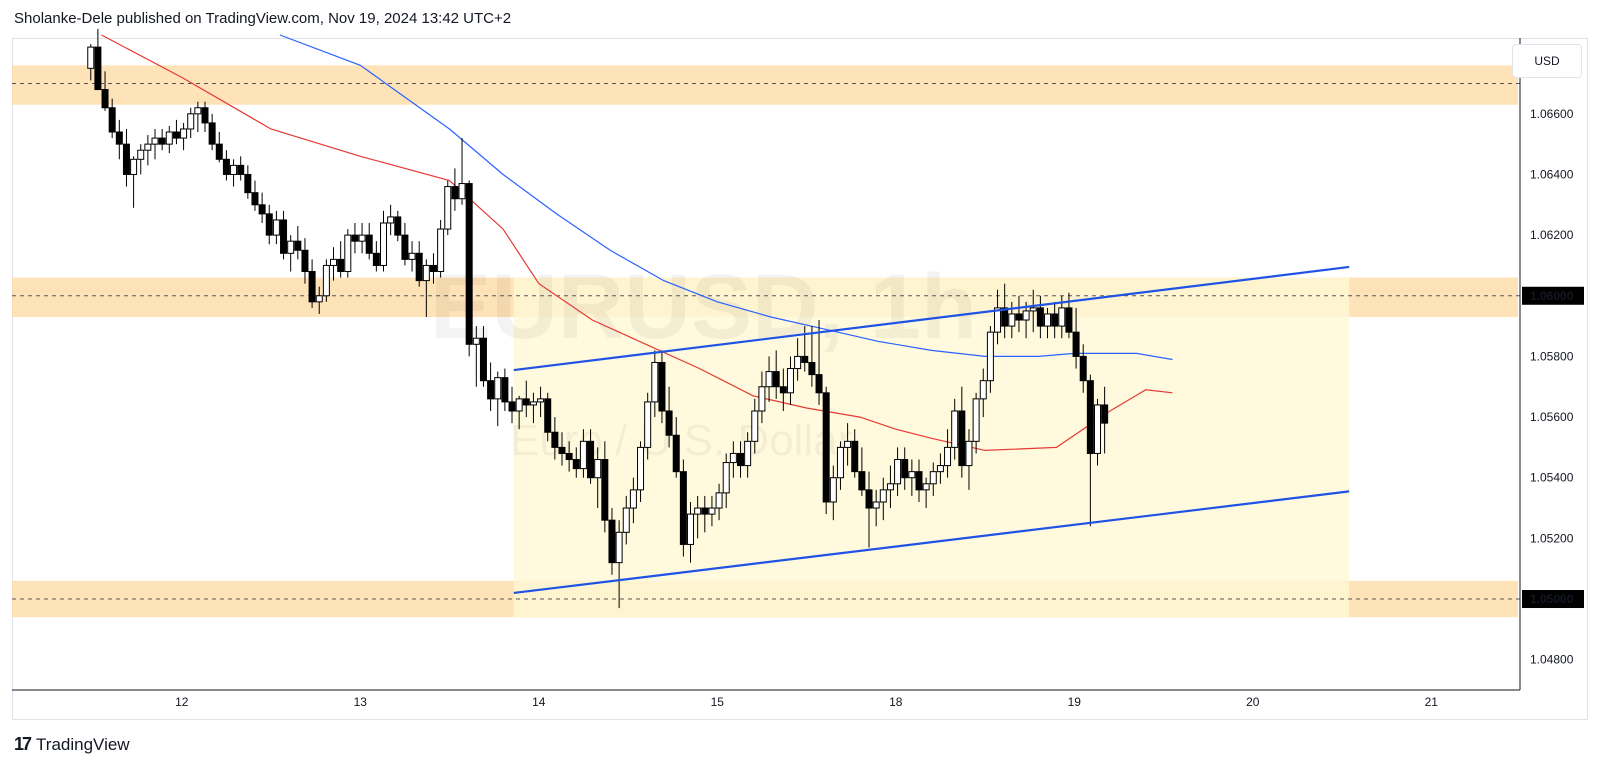 This screenshot has width=1600, height=766. What do you see at coordinates (72, 744) in the screenshot?
I see `footer-brand: 17 TradingView` at bounding box center [72, 744].